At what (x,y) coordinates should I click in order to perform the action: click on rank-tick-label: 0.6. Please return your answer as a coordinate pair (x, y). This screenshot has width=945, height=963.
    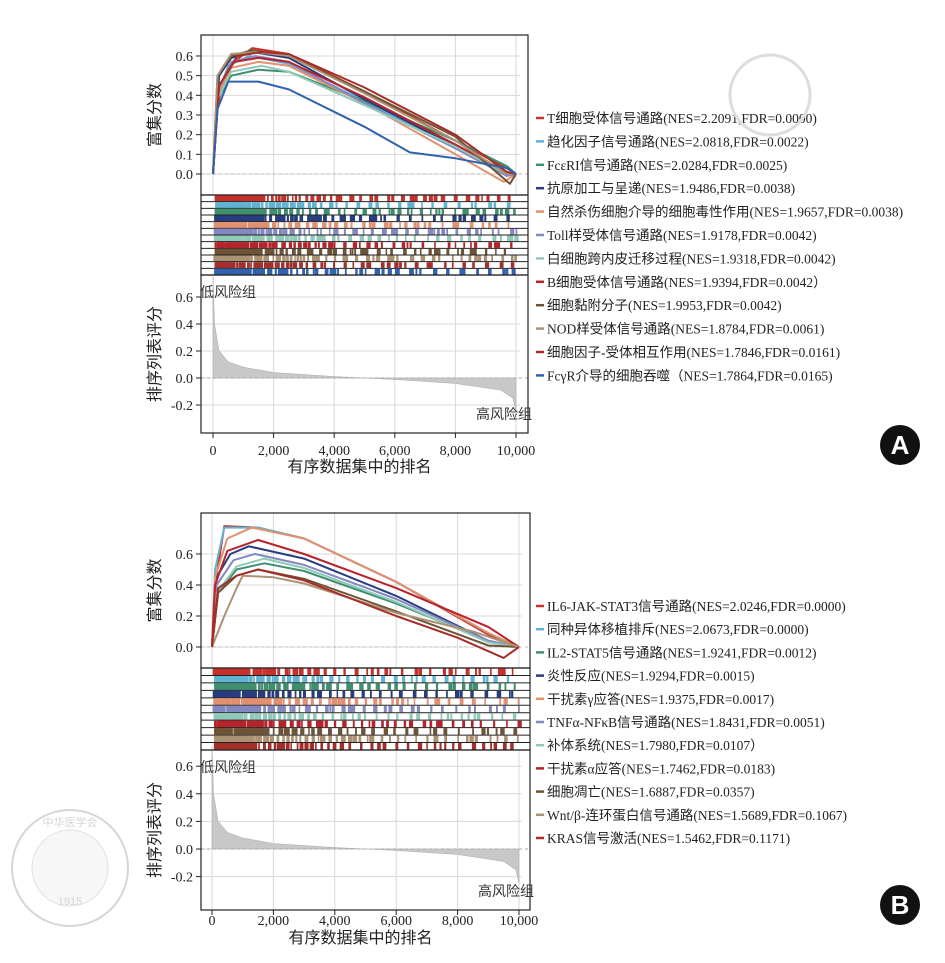
    Looking at the image, I should click on (185, 298).